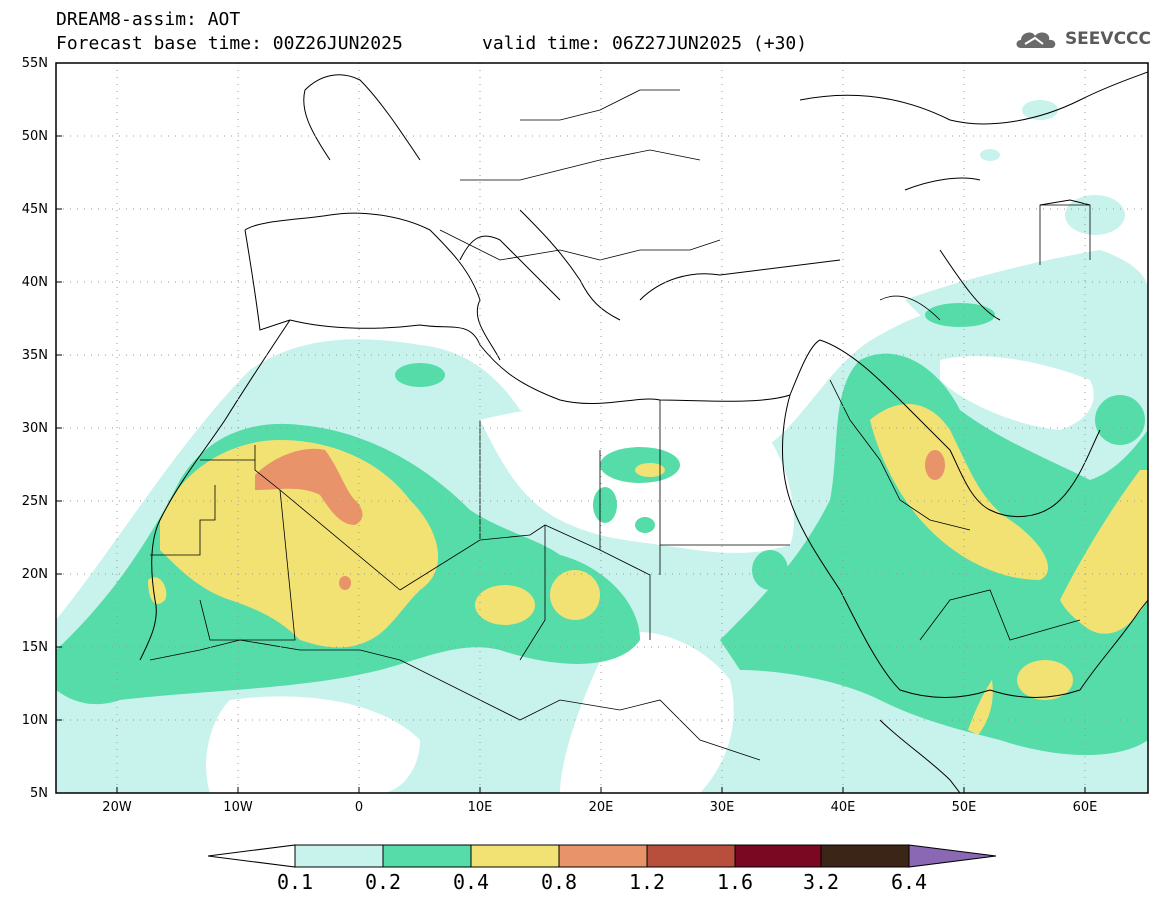  Describe the element at coordinates (480, 807) in the screenshot. I see `lon-label: 10E` at that location.